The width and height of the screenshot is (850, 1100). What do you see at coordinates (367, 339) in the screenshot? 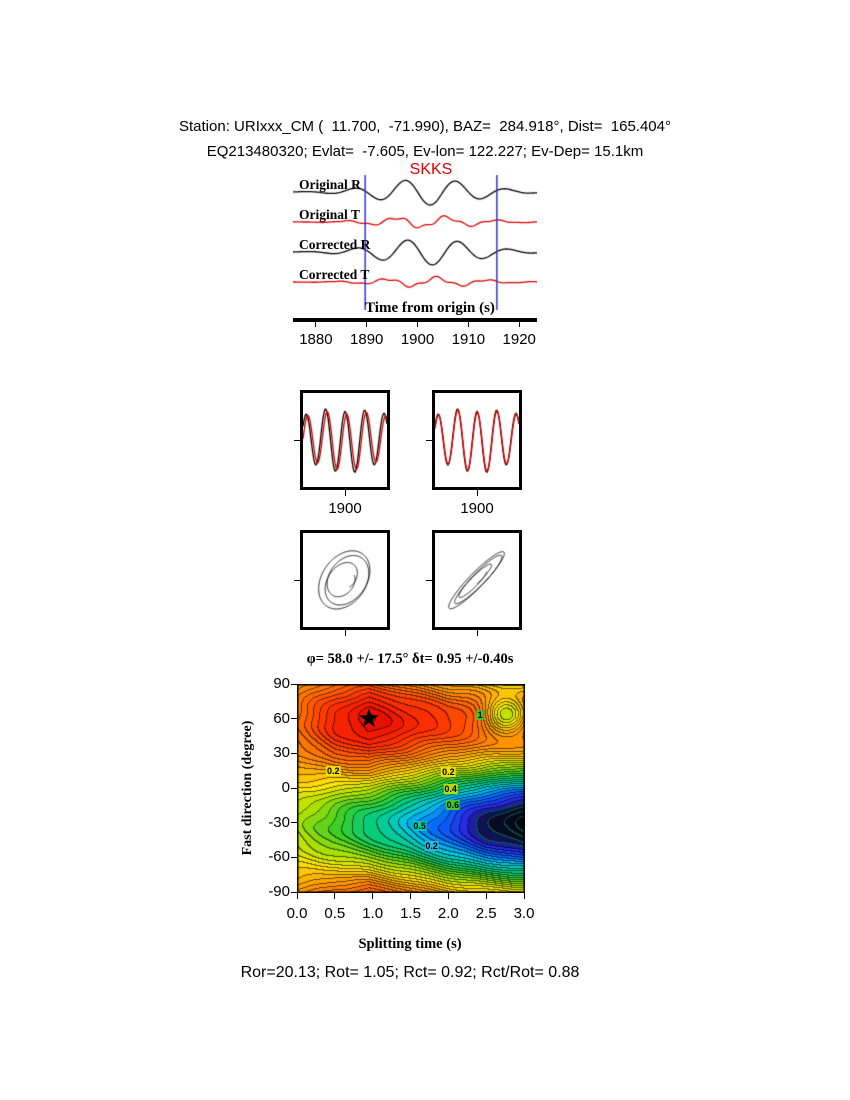
I see `waveform-tick-label: 1890` at bounding box center [367, 339].